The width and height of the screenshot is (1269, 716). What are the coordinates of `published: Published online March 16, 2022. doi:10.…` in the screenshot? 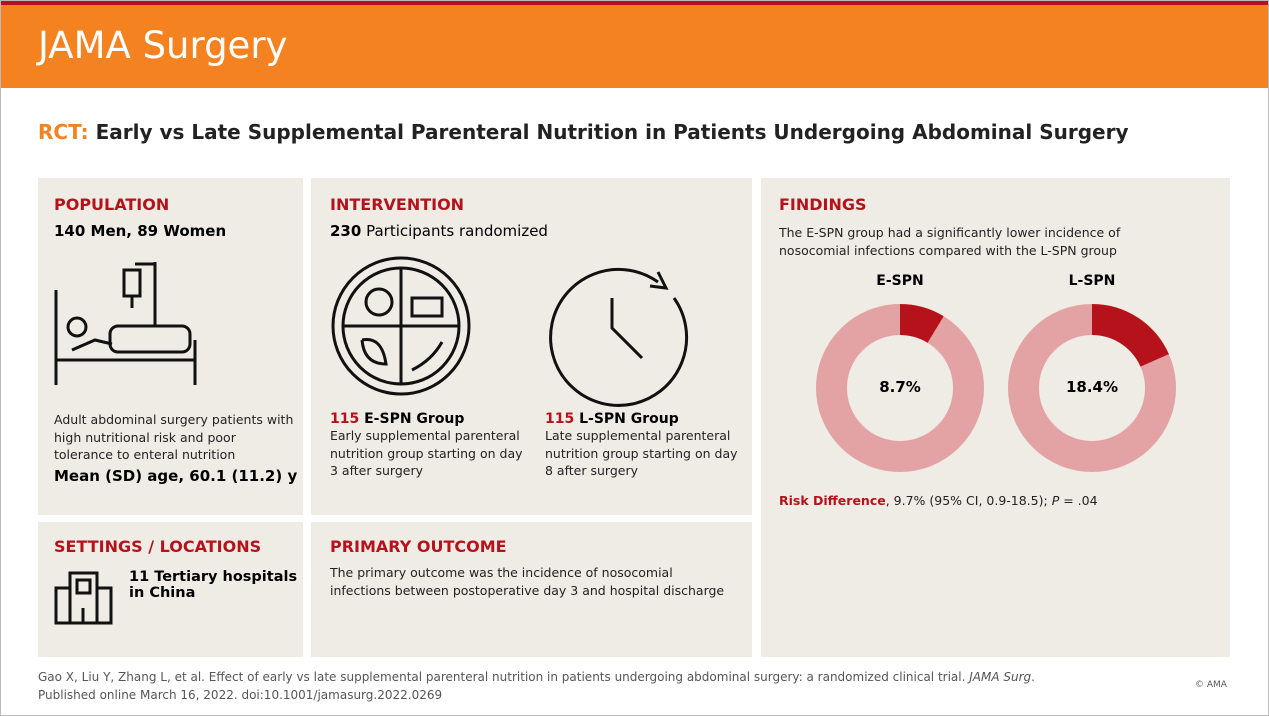 It's located at (240, 695).